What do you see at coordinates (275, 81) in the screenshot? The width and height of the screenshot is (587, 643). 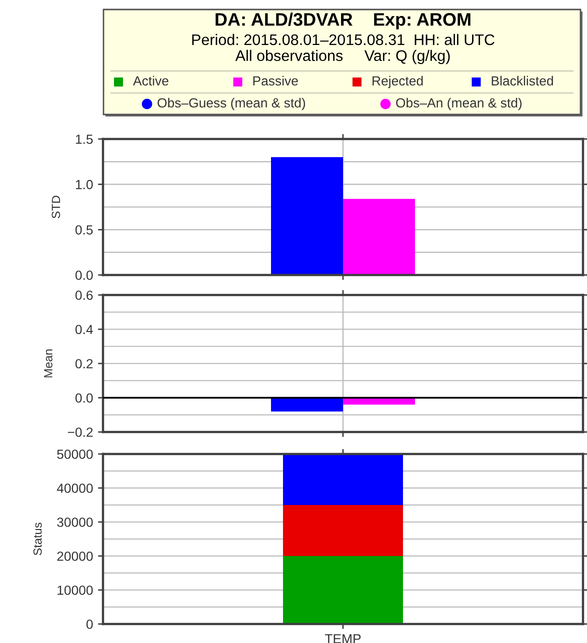 I see `legend-label: Passive` at bounding box center [275, 81].